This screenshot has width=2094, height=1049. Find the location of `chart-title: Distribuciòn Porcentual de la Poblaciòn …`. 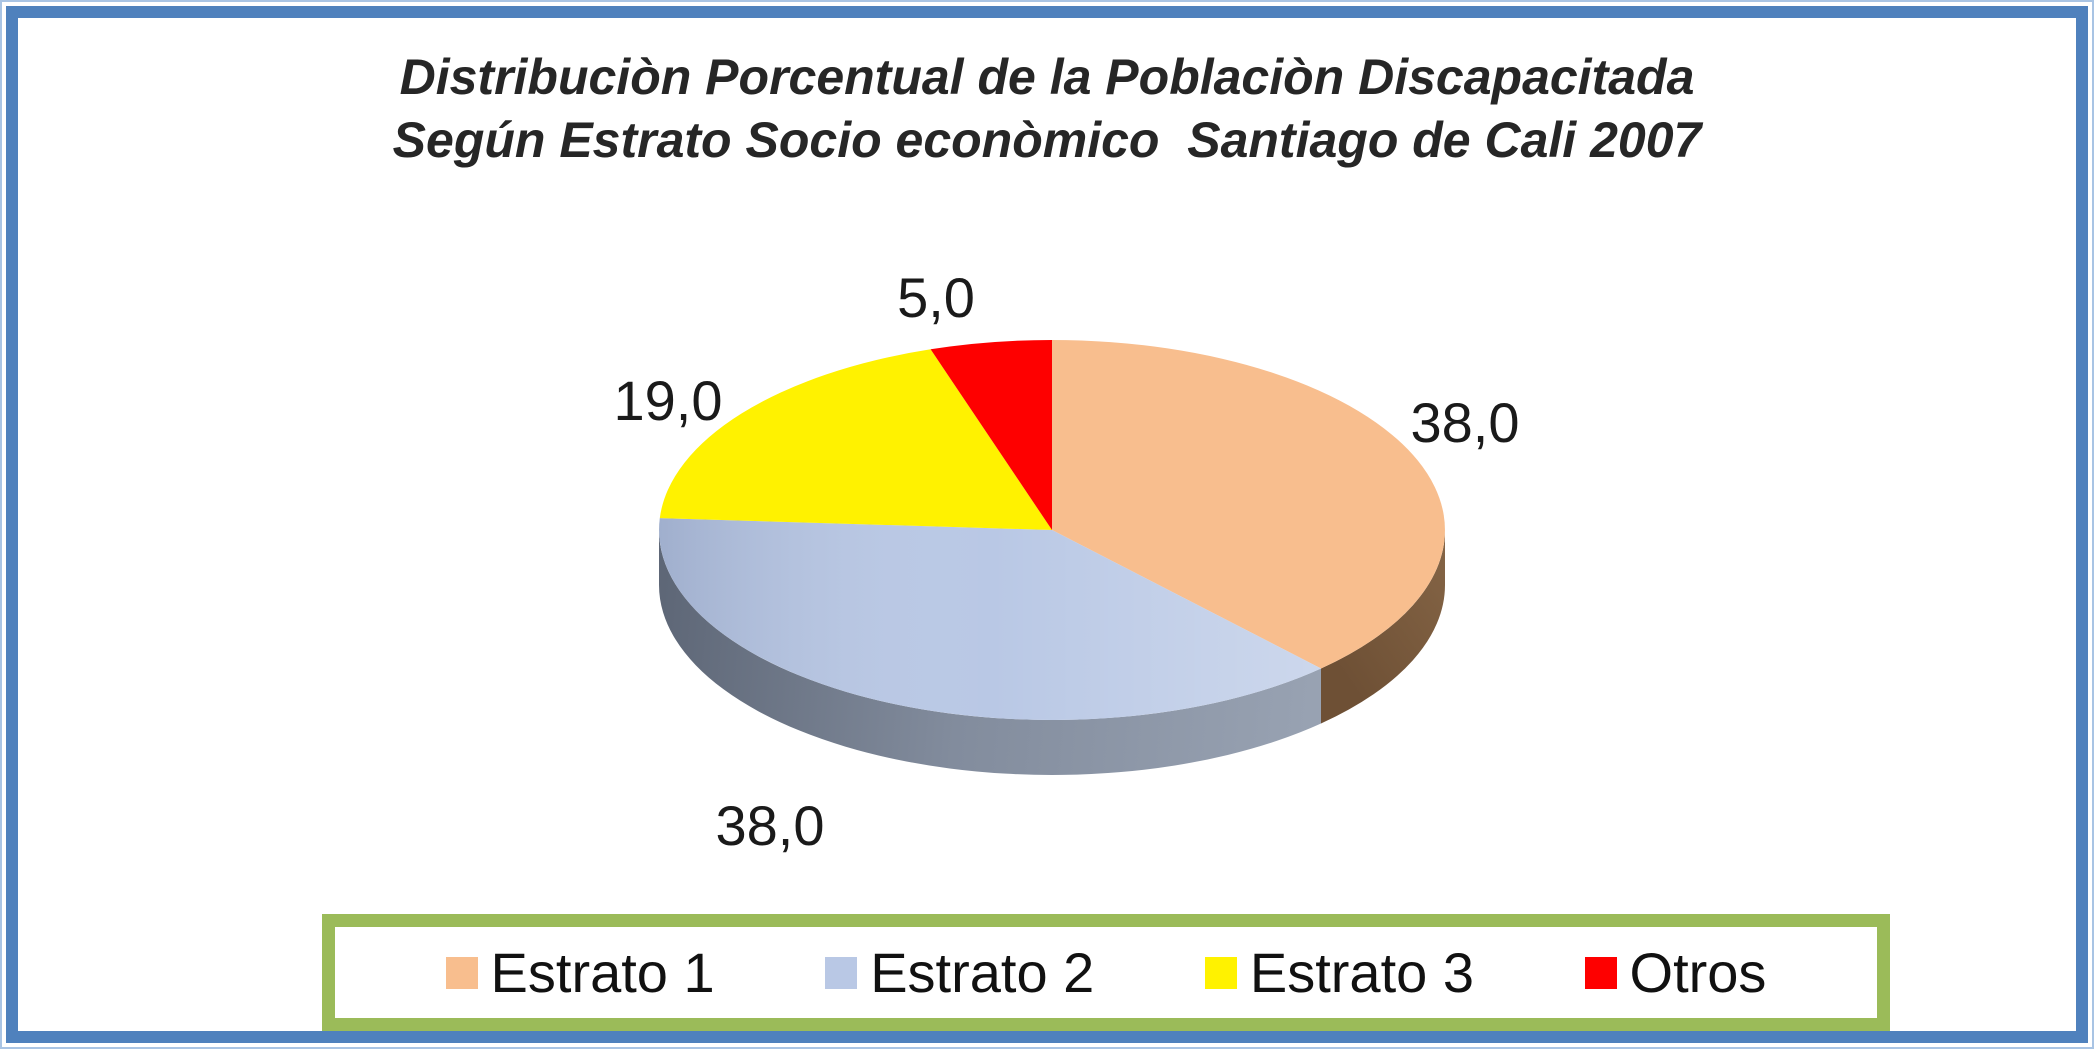

chart-title: Distribuciòn Porcentual de la Poblaciòn … is located at coordinates (1047, 109).